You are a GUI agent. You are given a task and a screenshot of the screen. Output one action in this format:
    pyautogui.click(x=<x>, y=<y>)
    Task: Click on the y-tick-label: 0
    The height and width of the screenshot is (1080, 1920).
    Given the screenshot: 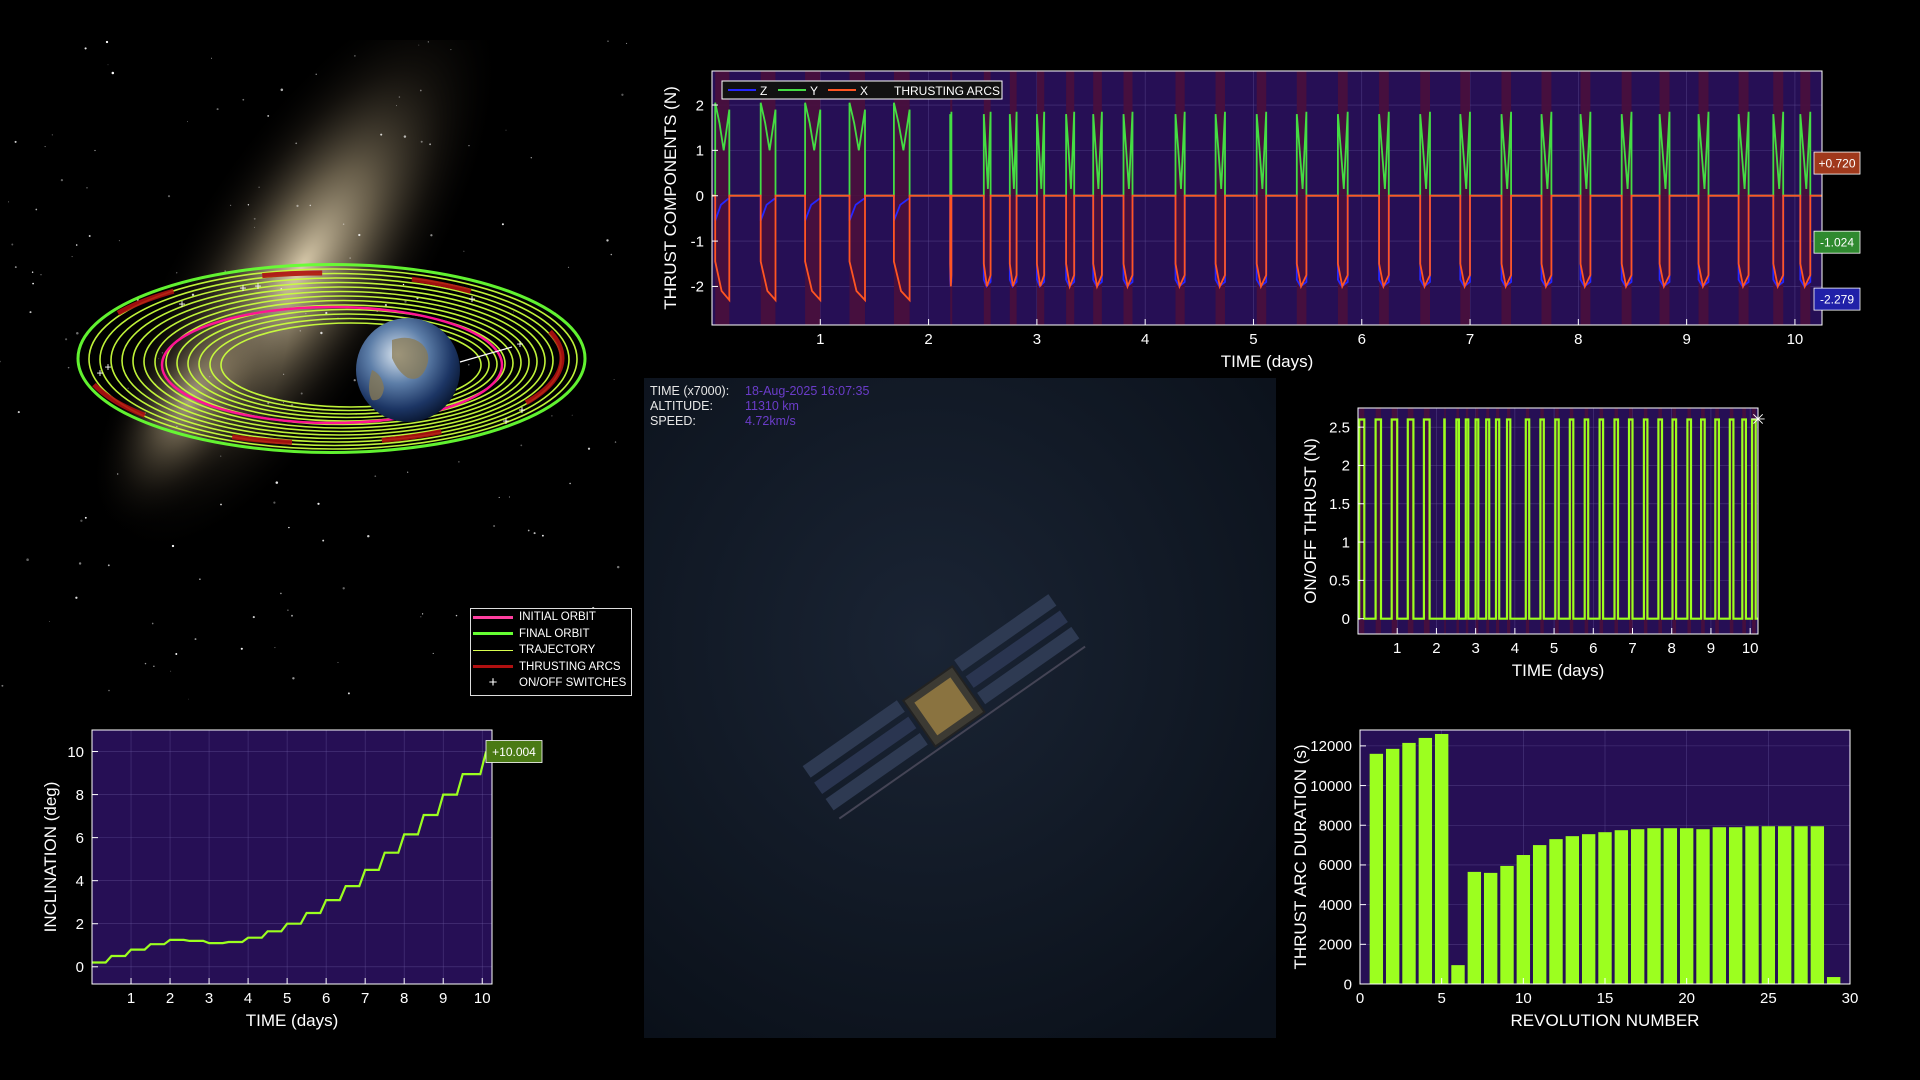 What is the action you would take?
    pyautogui.click(x=80, y=967)
    